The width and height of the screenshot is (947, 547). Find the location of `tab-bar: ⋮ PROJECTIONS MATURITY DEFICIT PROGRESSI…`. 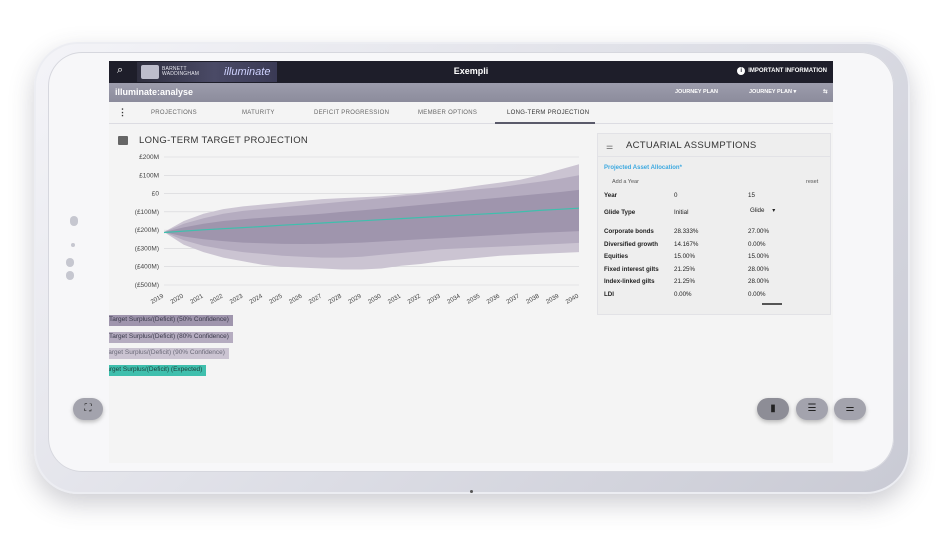

tab-bar: ⋮ PROJECTIONS MATURITY DEFICIT PROGRESSI… is located at coordinates (471, 113).